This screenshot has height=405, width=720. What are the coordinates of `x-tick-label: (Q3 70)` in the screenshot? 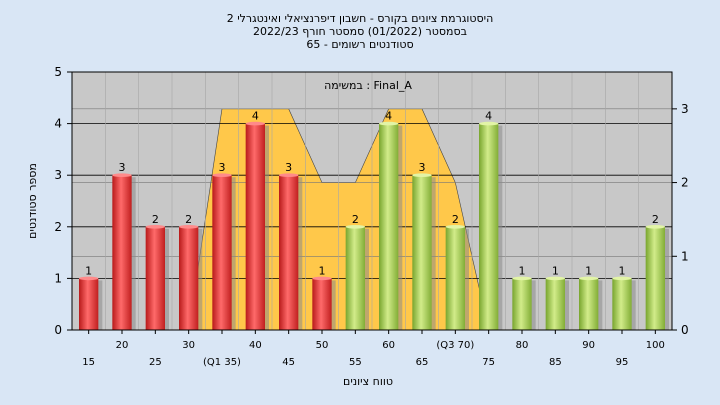 It's located at (455, 345).